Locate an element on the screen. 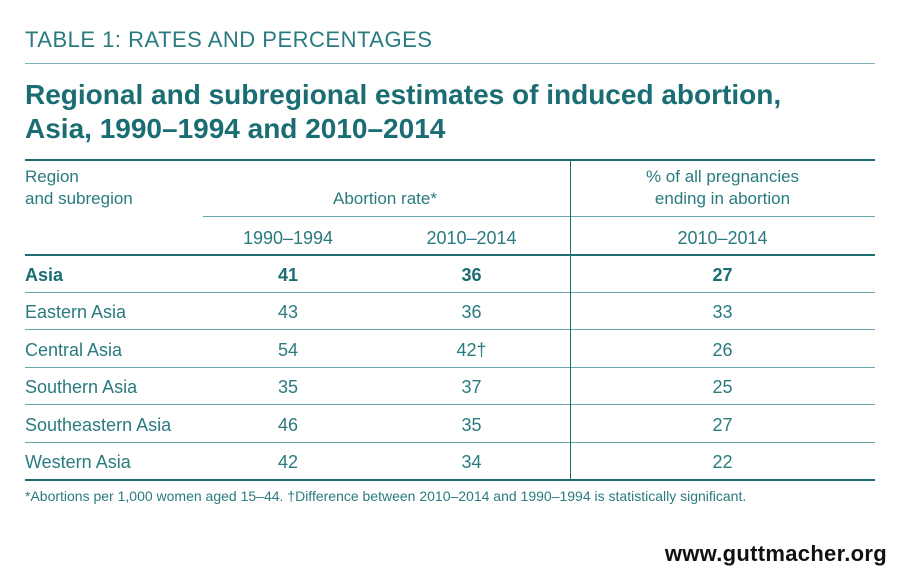  table-kicker: TABLE 1: RATES AND PERCENTAGES is located at coordinates (229, 39).